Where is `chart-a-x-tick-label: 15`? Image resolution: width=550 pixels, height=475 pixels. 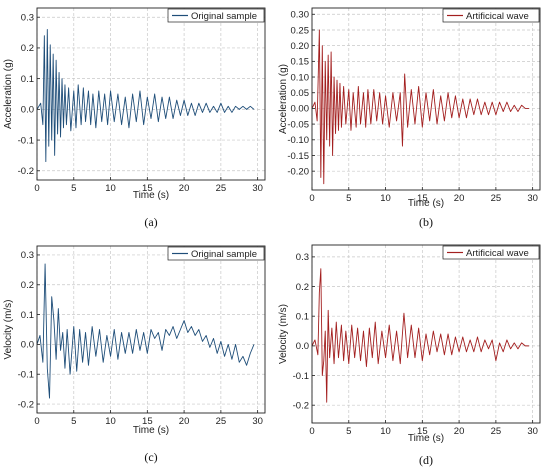 chart-a-x-tick-label: 15 is located at coordinates (147, 188).